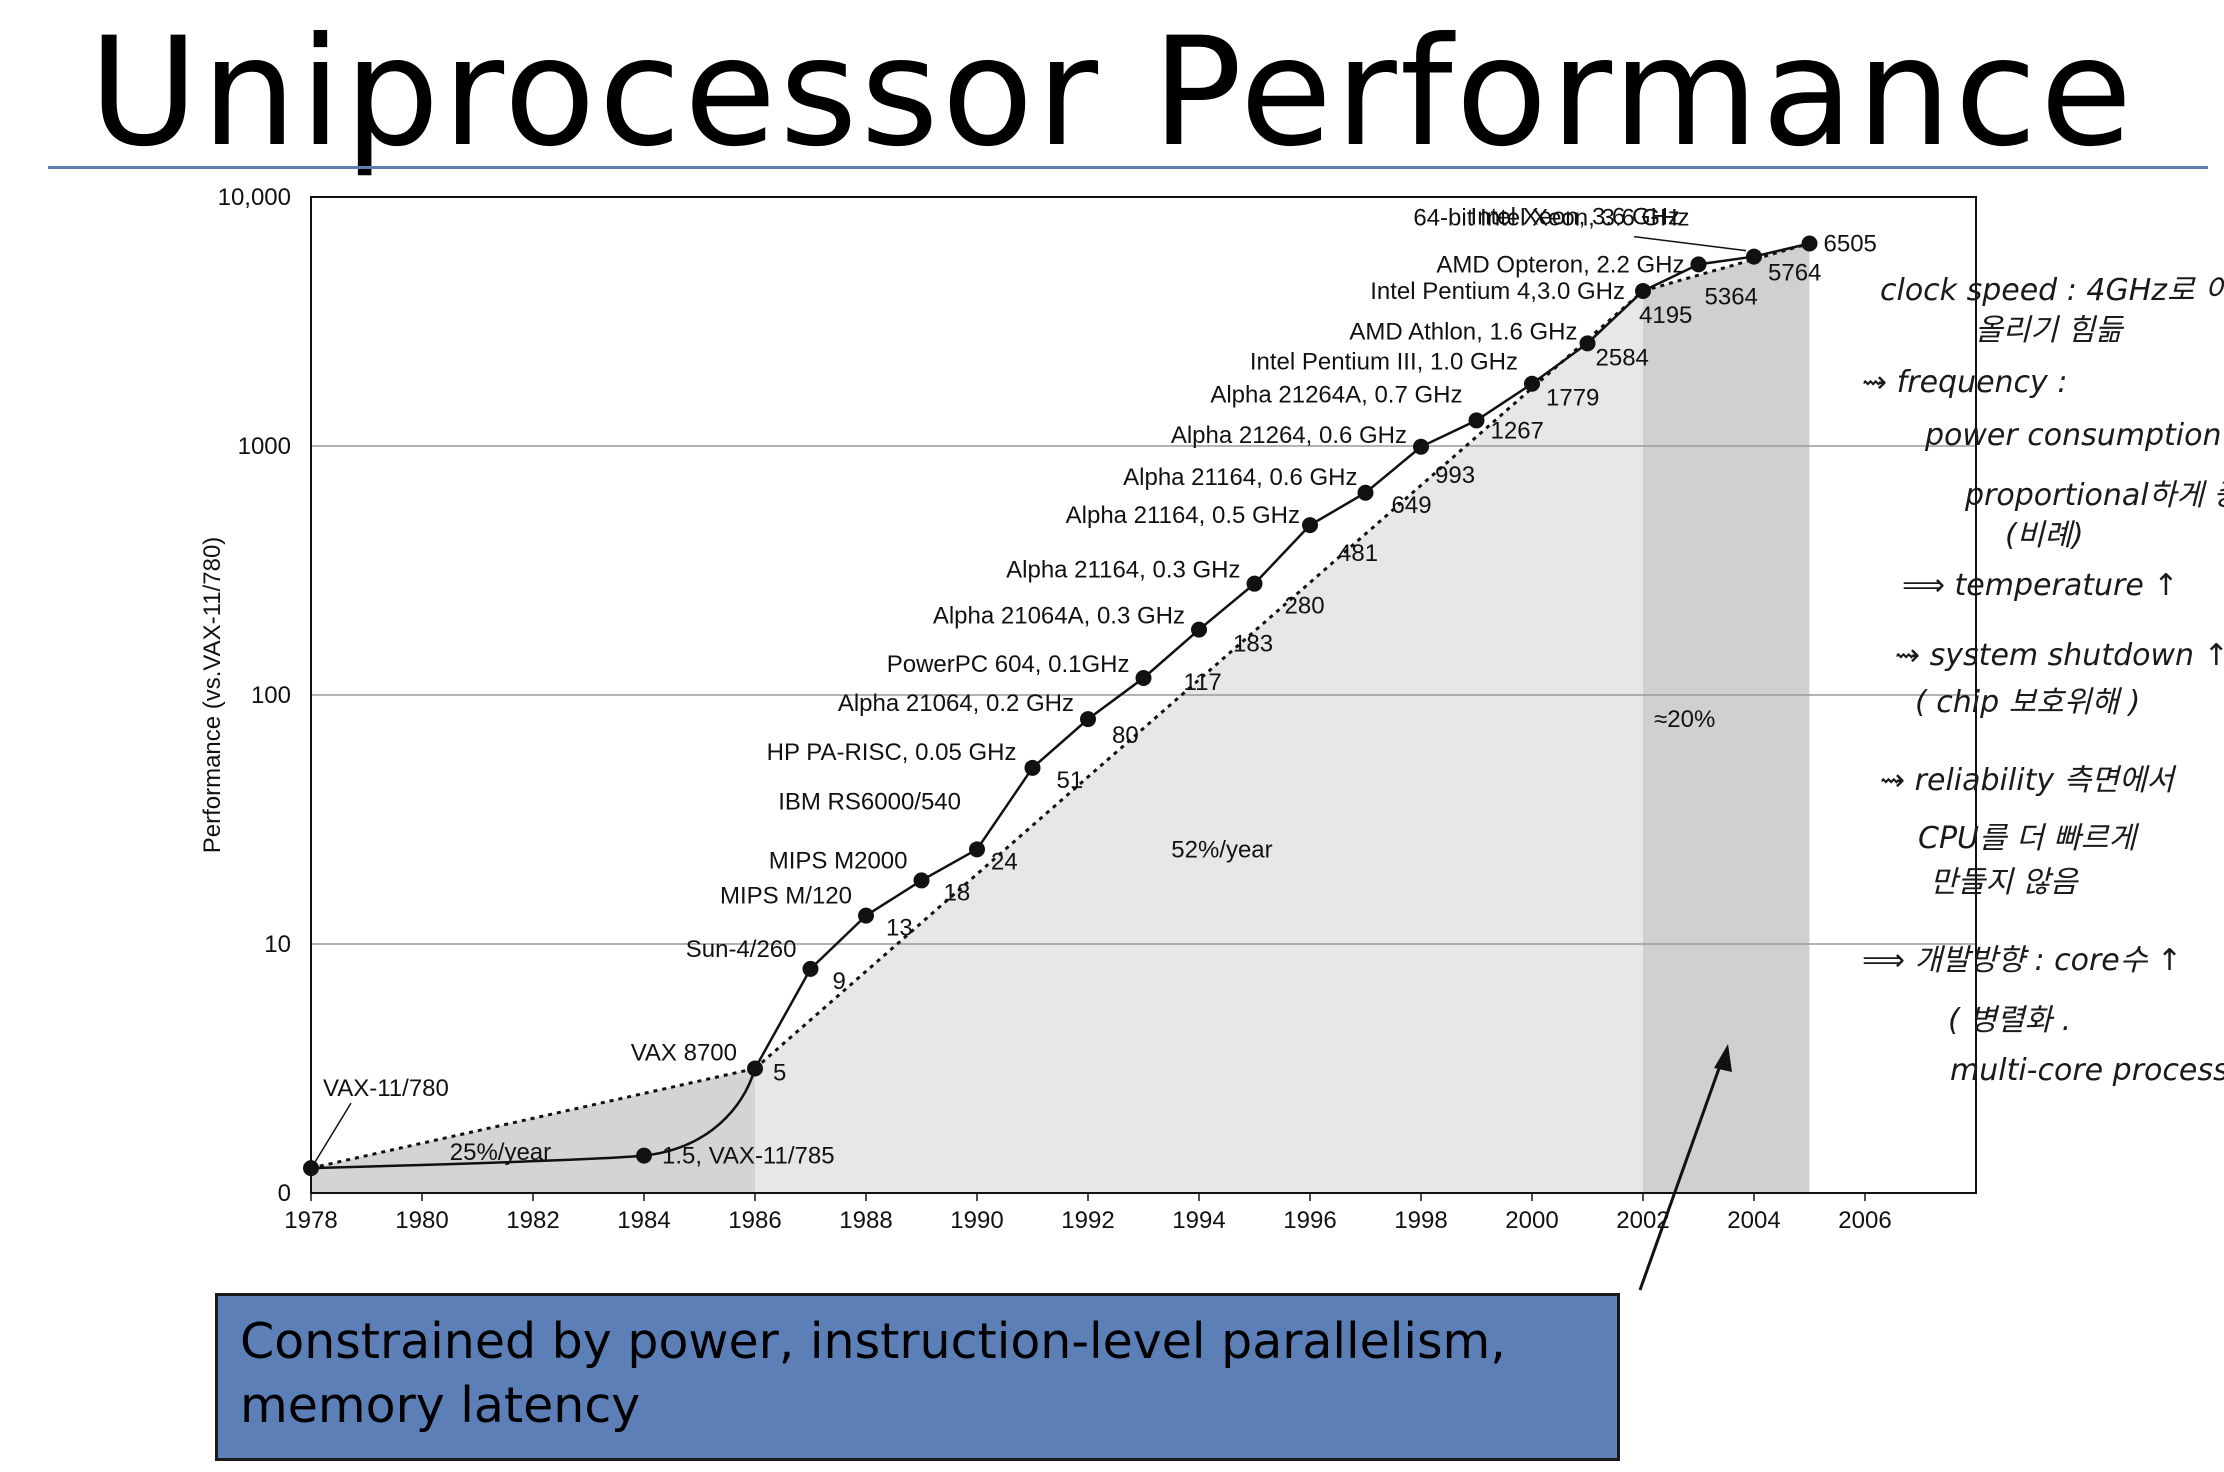 The image size is (2224, 1472). What do you see at coordinates (1665, 315) in the screenshot?
I see `point-value-label: 4195` at bounding box center [1665, 315].